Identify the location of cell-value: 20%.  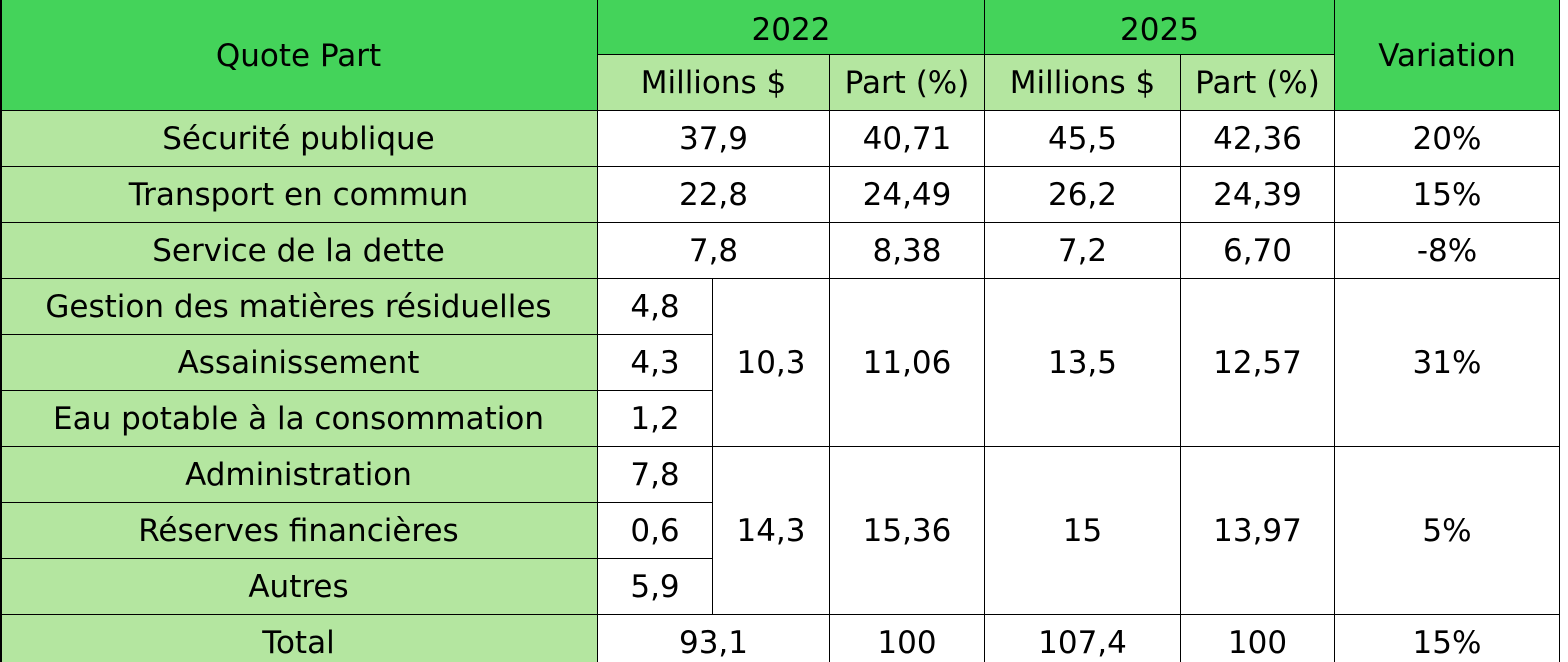
(1447, 139).